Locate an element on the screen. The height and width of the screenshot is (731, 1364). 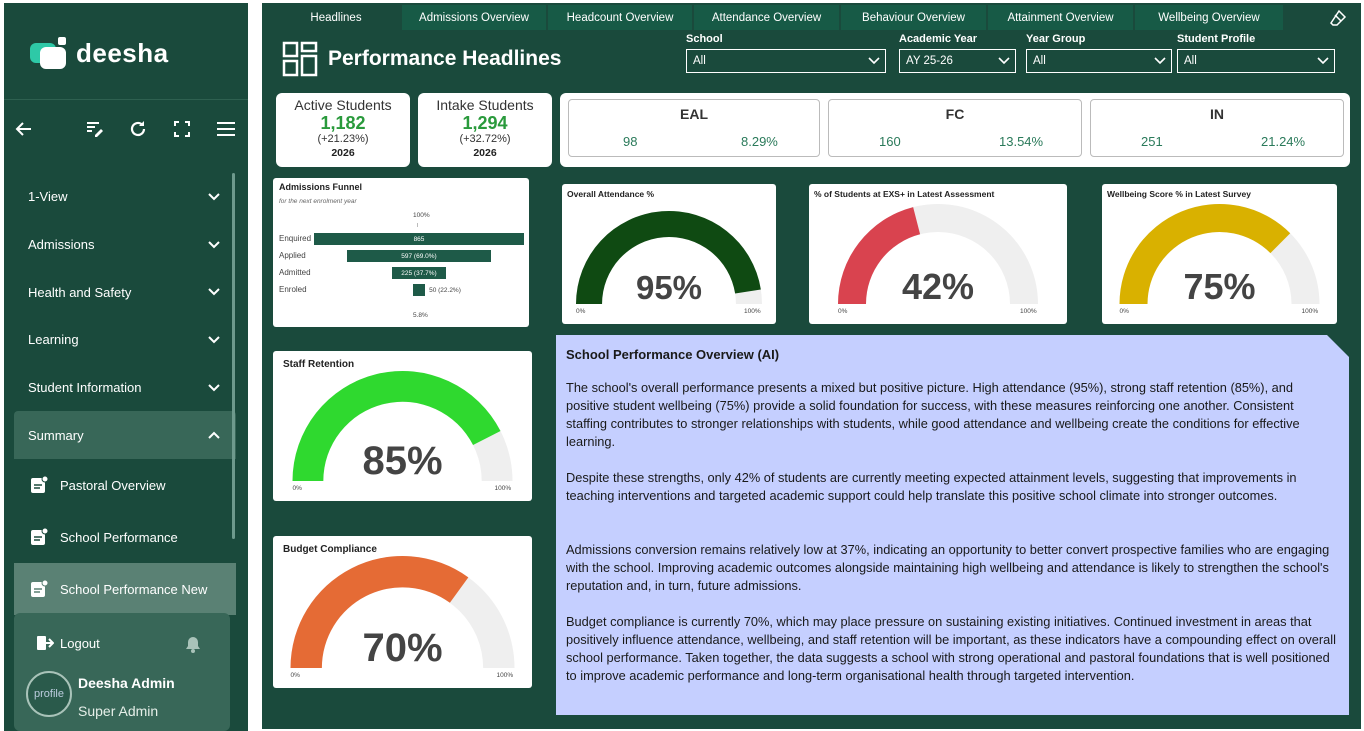
chevron-down-icon is located at coordinates (214, 340).